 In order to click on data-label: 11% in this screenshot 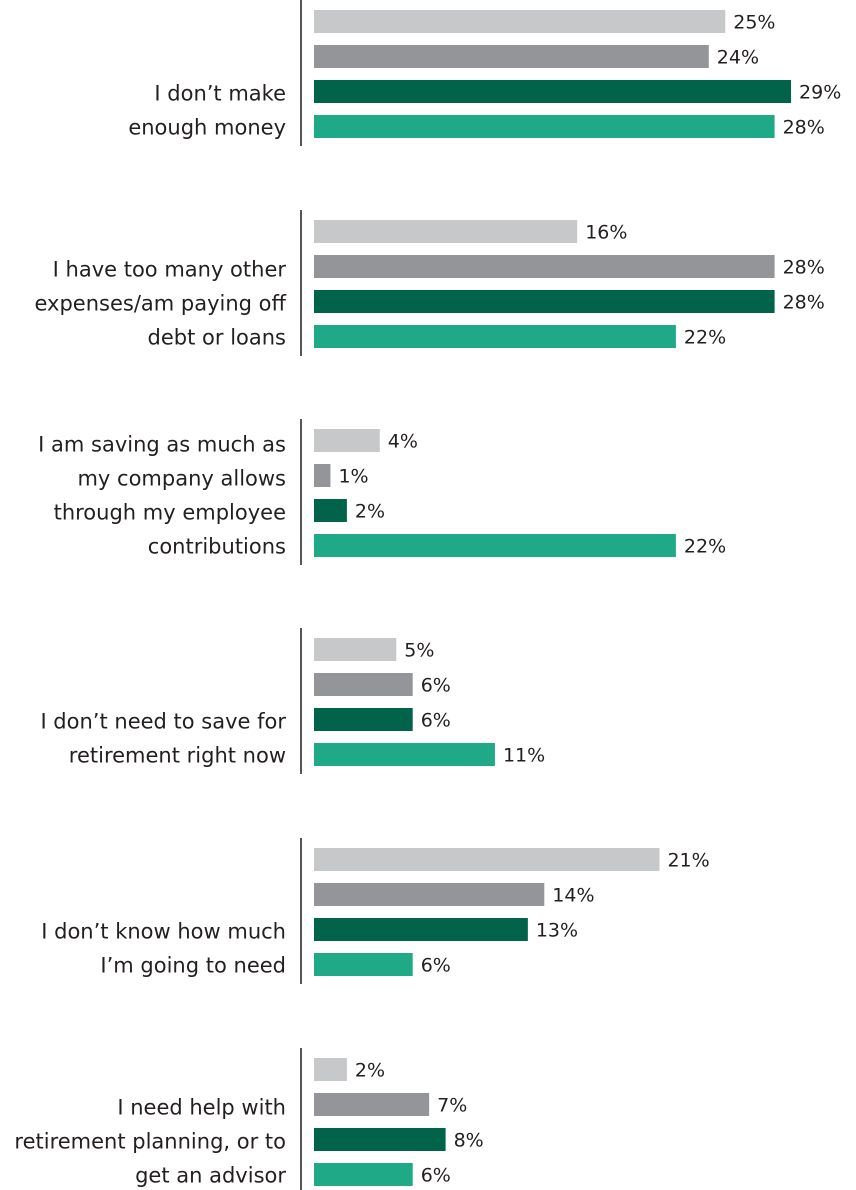, I will do `click(524, 756)`.